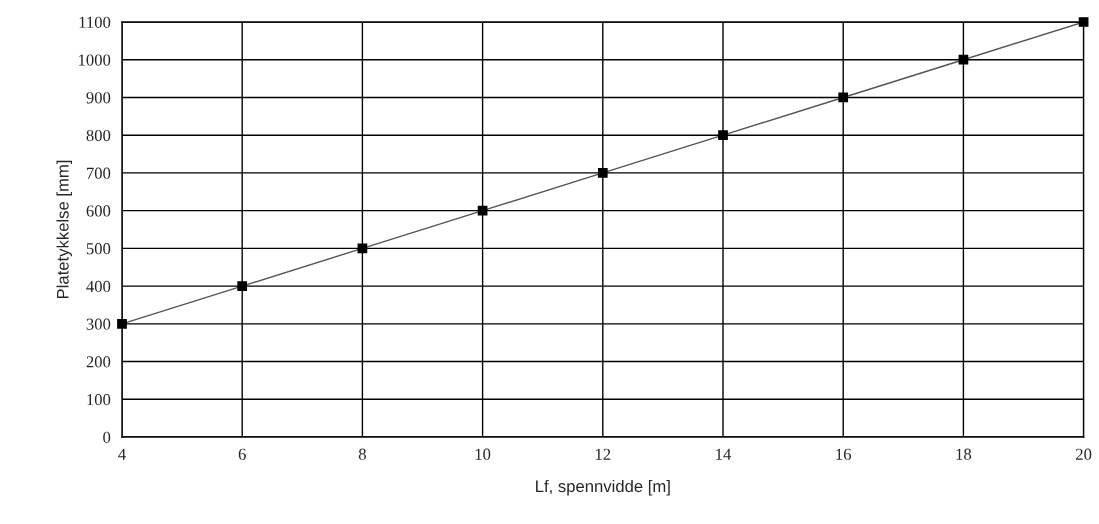  Describe the element at coordinates (1084, 454) in the screenshot. I see `x-tick-label: 20` at that location.